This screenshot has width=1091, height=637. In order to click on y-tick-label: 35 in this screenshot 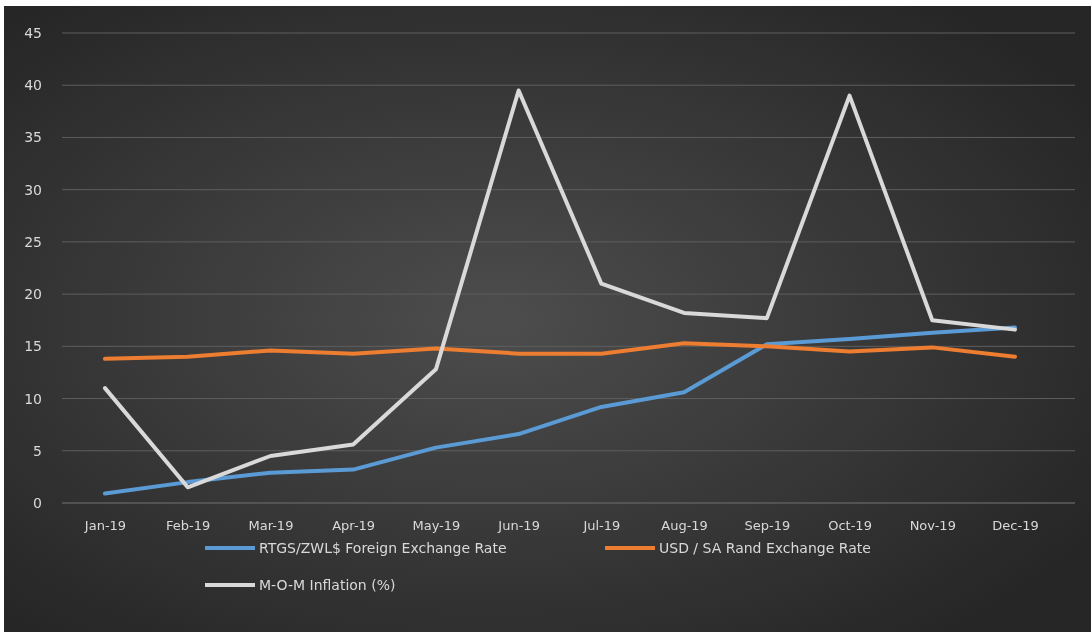, I will do `click(33, 137)`.